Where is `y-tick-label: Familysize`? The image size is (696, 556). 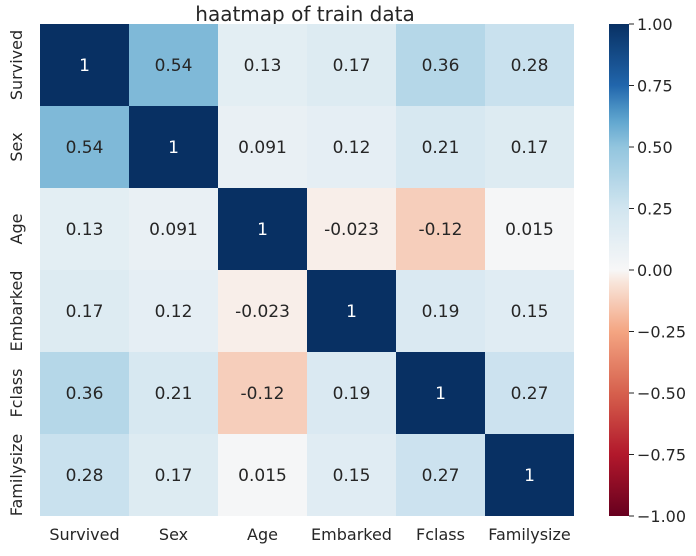
y-tick-label: Familysize is located at coordinates (16, 475).